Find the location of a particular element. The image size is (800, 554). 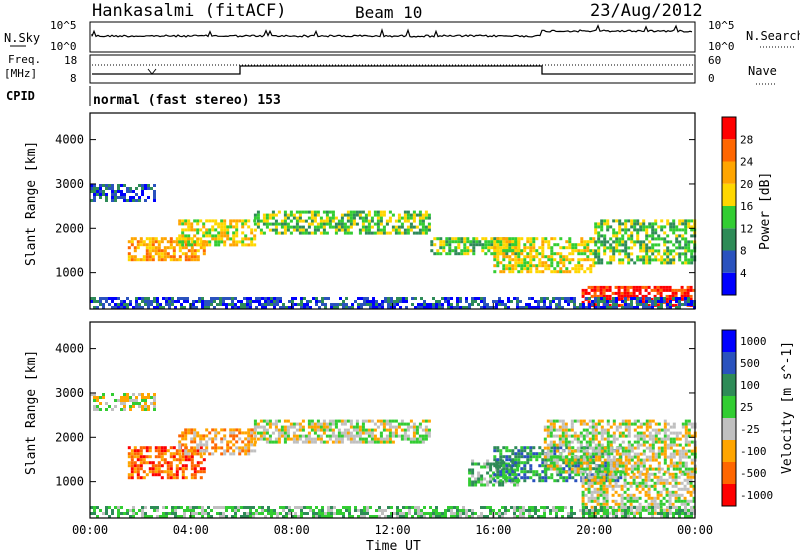

freq-right-tick-bottom: 0 is located at coordinates (711, 78).